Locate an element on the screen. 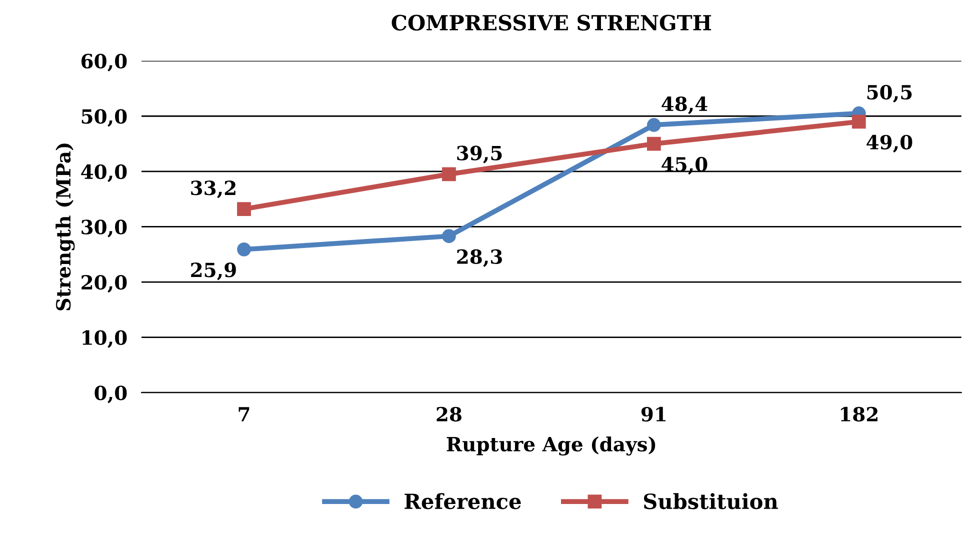 The width and height of the screenshot is (976, 553). y-tick-label: 30,0 is located at coordinates (104, 229).